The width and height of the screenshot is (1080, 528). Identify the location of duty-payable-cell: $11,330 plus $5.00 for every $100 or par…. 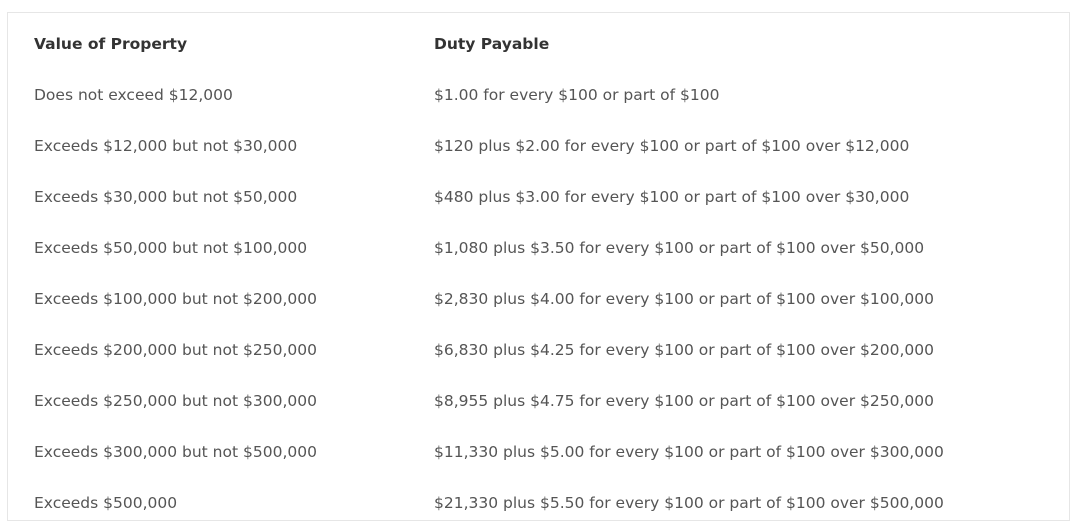
(689, 451).